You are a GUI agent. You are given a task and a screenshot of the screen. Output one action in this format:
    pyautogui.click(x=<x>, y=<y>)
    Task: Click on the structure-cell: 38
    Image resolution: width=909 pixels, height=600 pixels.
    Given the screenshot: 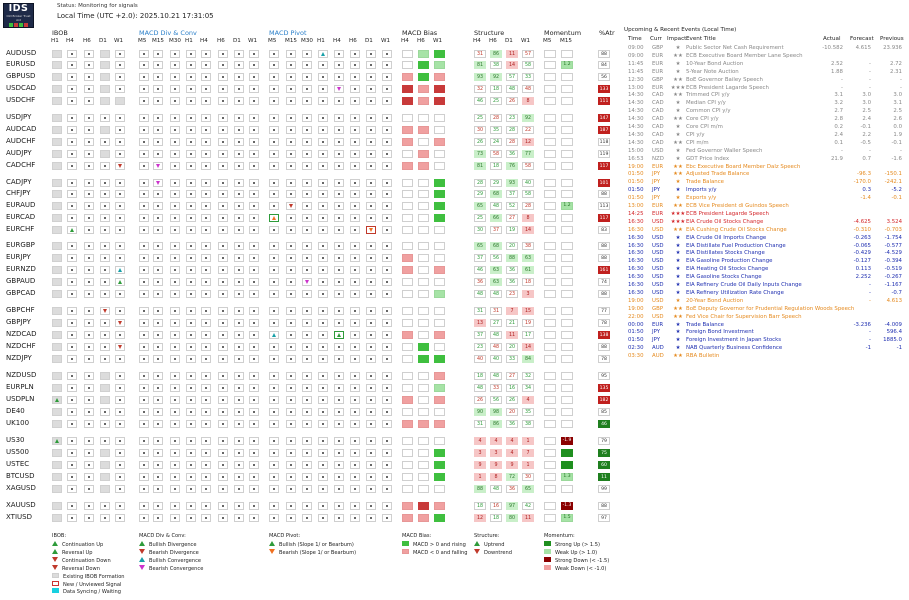 What is the action you would take?
    pyautogui.click(x=496, y=65)
    